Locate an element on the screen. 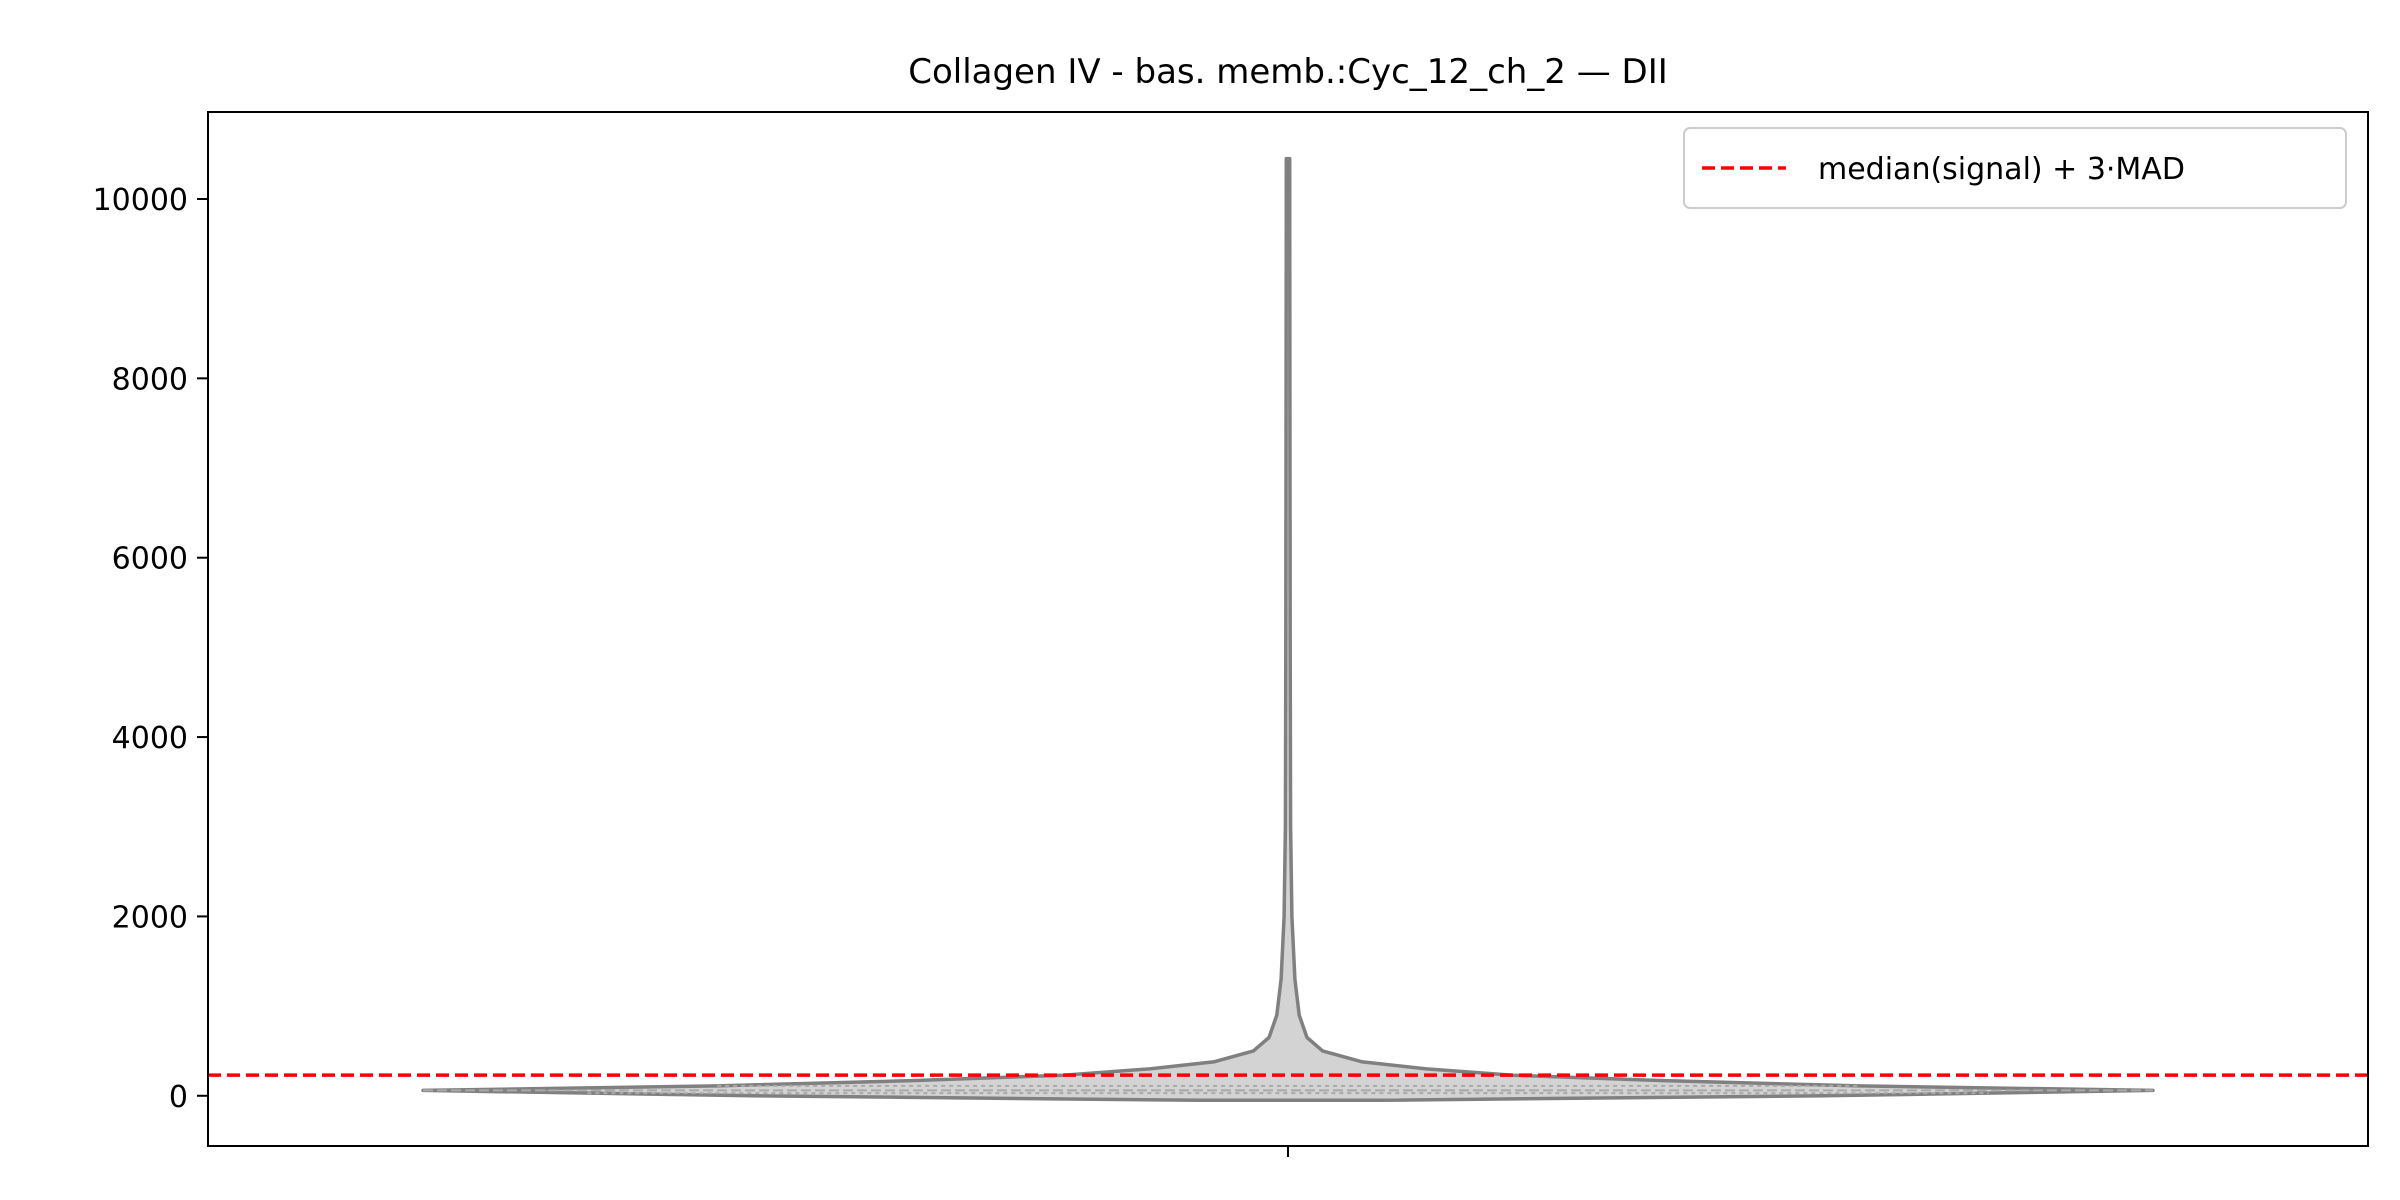 The width and height of the screenshot is (2400, 1200). y-axis: 0 2000 4000 6000 8000 10000 is located at coordinates (150, 649).